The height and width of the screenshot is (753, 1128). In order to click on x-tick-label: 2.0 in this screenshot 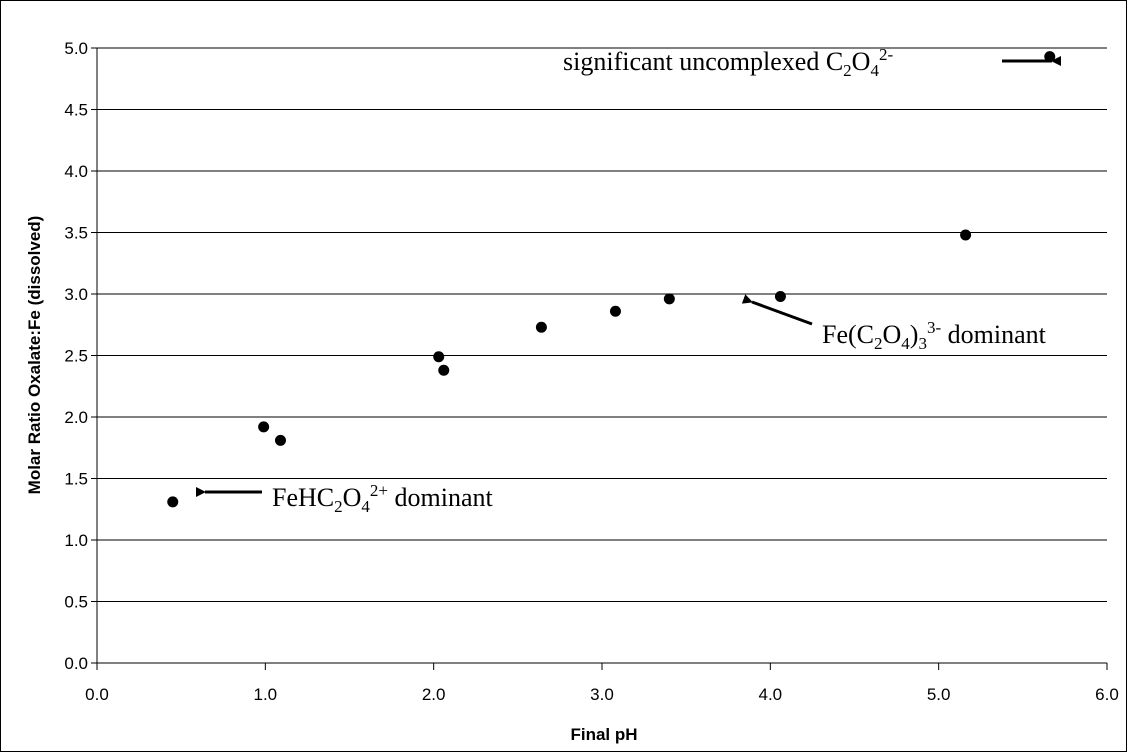, I will do `click(434, 694)`.